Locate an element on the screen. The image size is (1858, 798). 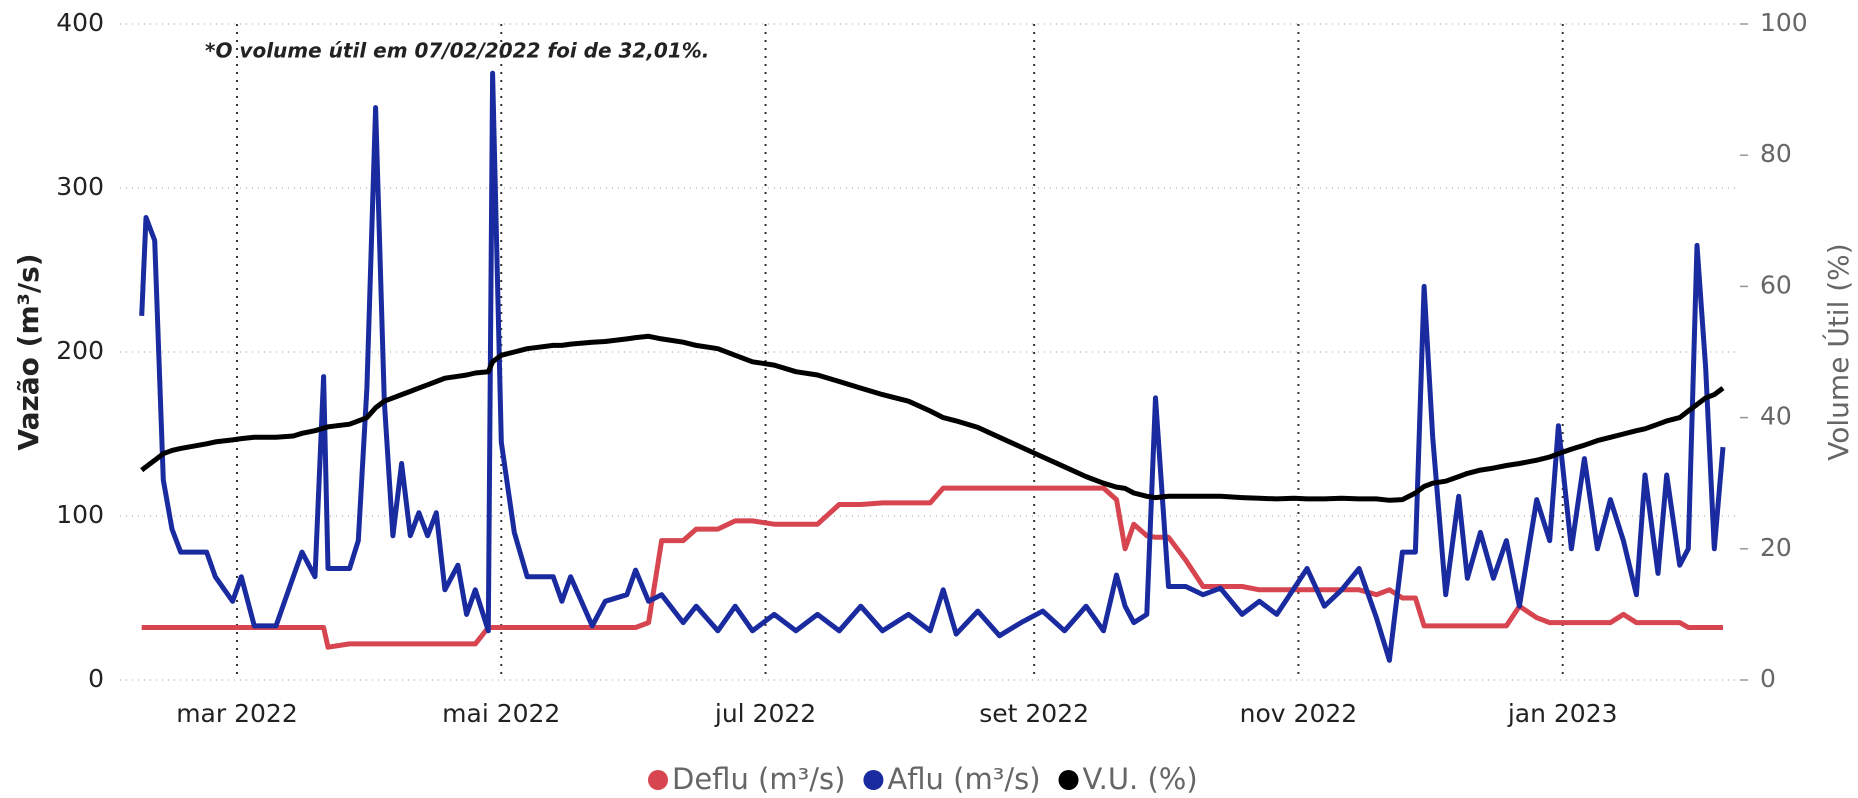
y2-axis-title: Volume Útil (%) is located at coordinates (1838, 351).